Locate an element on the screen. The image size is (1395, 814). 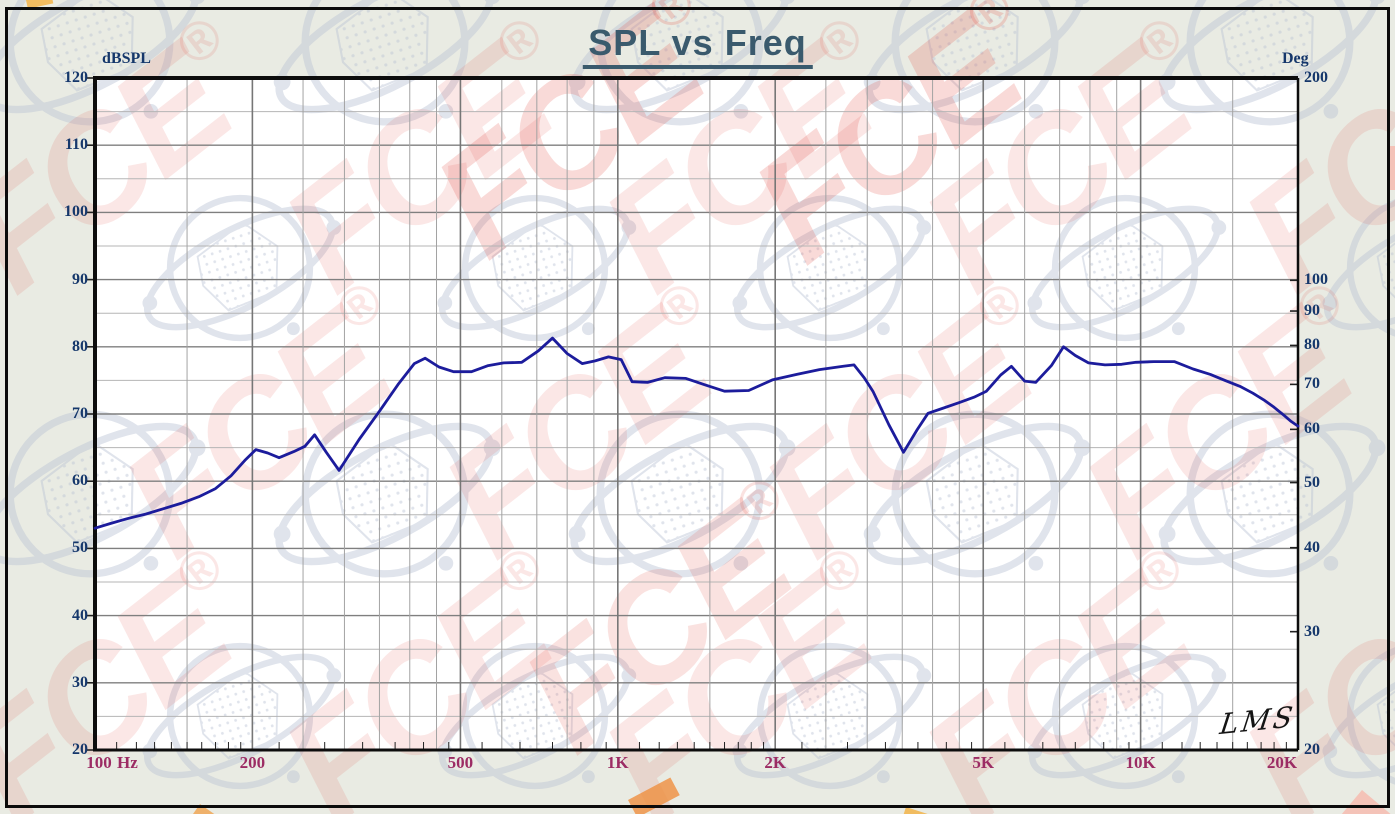
right-axis-tick-label: 90 is located at coordinates (1312, 311).